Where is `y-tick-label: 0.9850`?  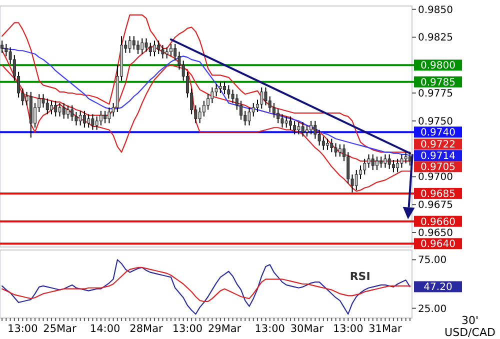
y-tick-label: 0.9850 is located at coordinates (435, 10).